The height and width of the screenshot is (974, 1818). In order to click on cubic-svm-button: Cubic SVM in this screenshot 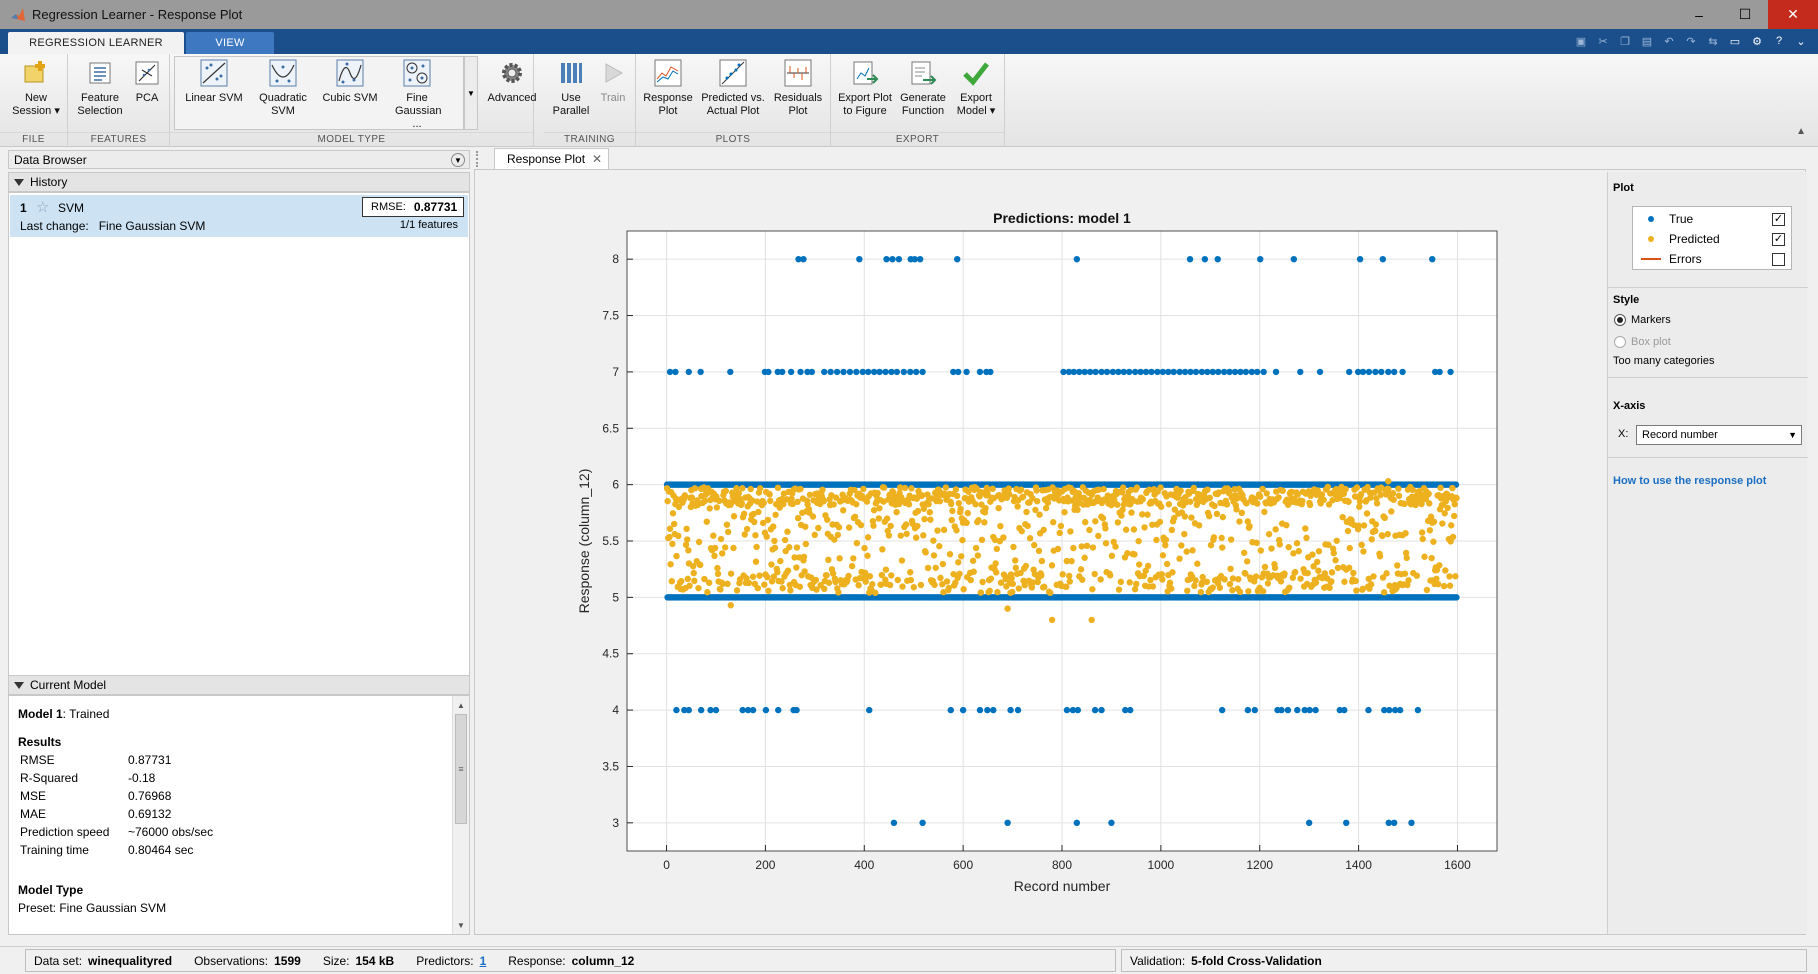, I will do `click(350, 81)`.